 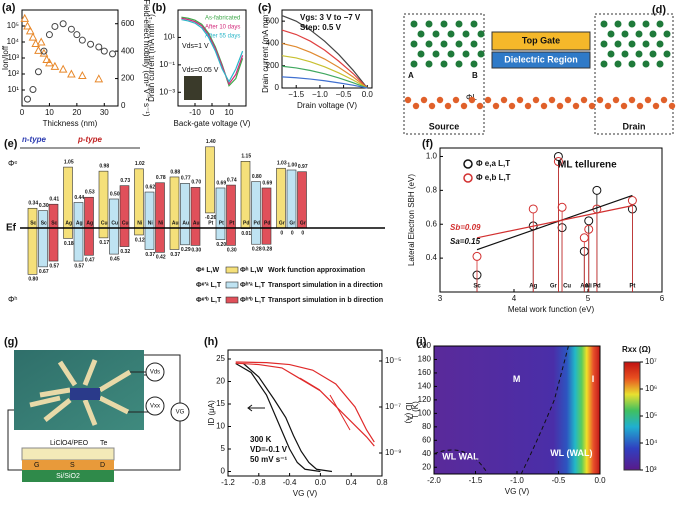 I want to click on y-tick-label: 0, so click(x=277, y=87).